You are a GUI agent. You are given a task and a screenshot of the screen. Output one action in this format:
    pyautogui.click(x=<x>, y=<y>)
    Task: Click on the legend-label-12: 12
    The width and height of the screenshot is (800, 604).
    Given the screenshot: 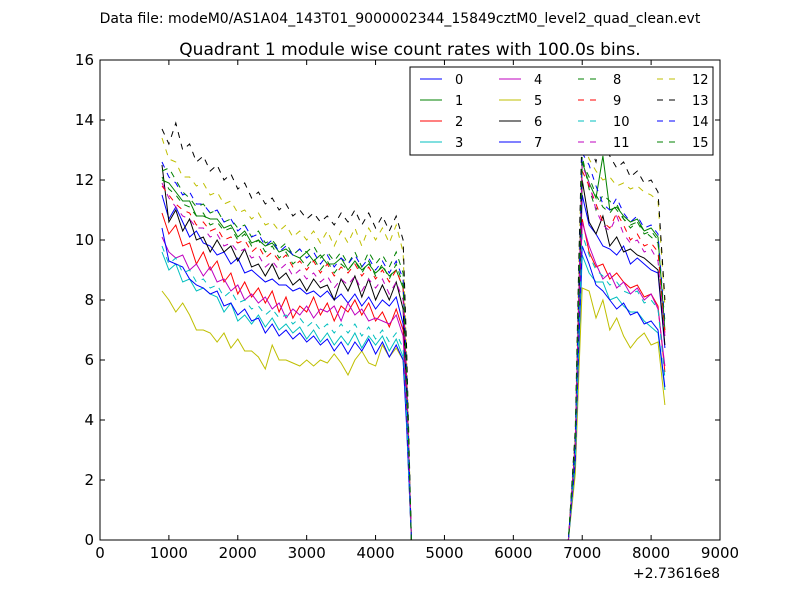 What is the action you would take?
    pyautogui.click(x=700, y=80)
    